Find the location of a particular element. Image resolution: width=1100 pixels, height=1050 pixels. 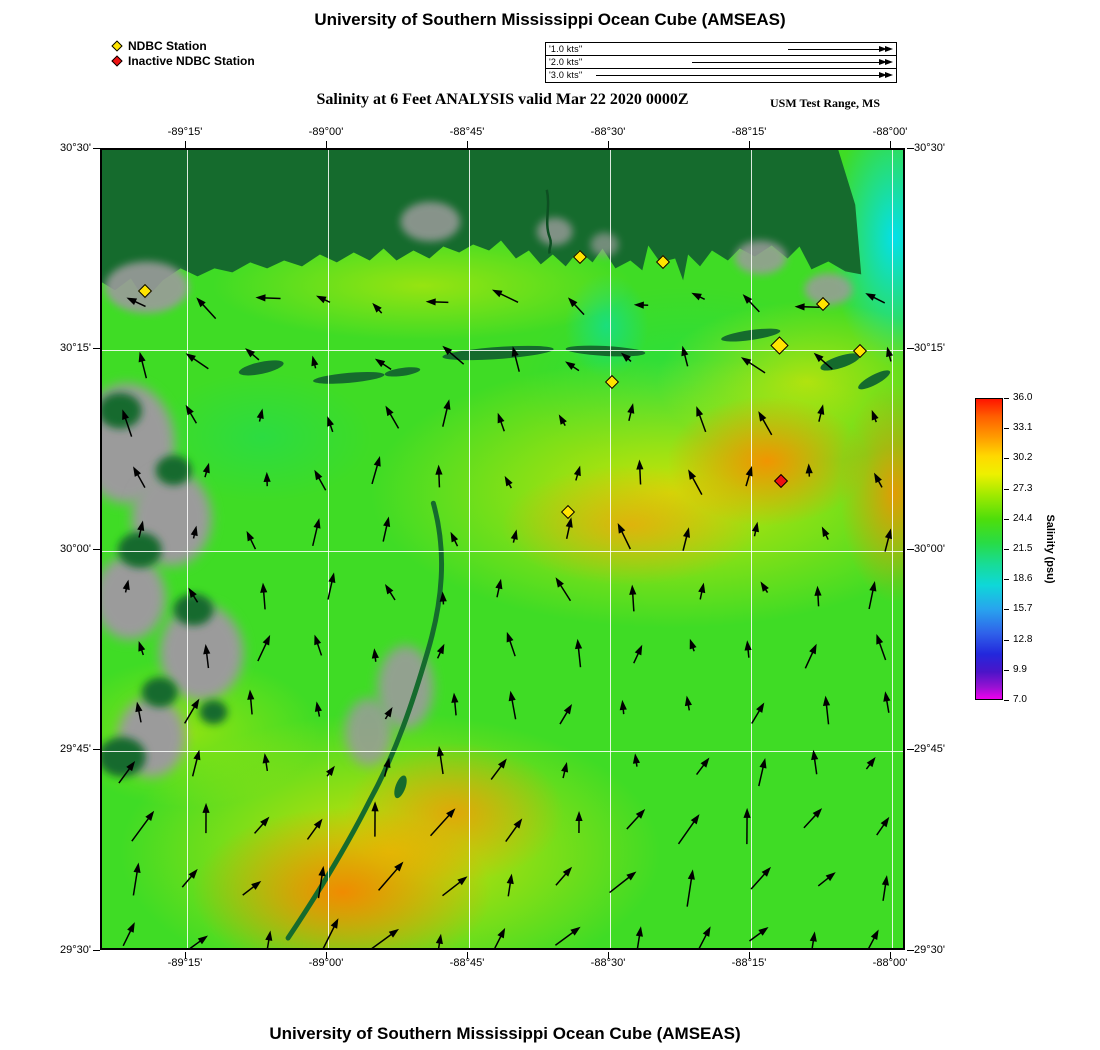

lat-tick-label: 30°00' is located at coordinates (929, 549).